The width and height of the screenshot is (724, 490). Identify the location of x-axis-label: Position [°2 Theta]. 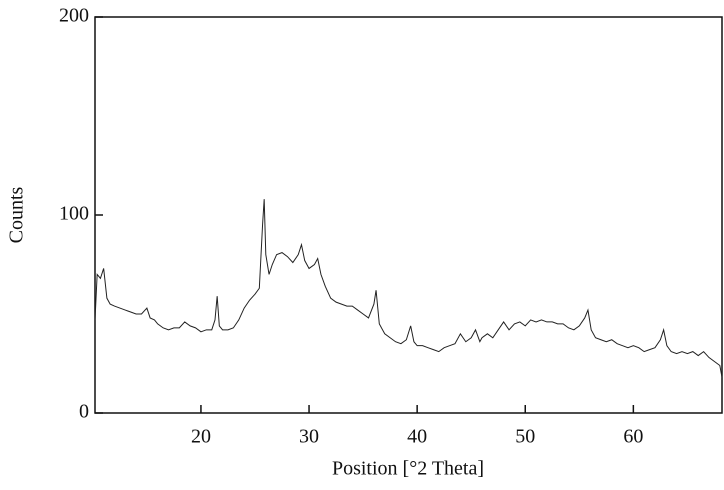
(408, 469).